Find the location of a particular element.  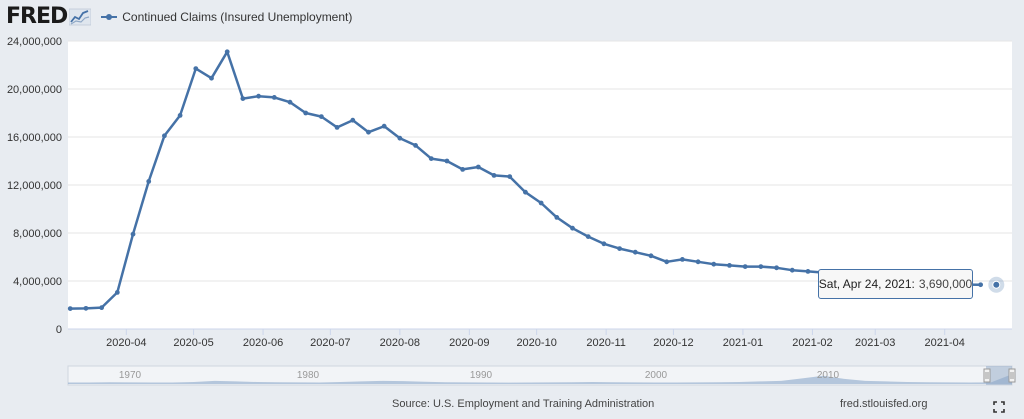

fullscreen-icon is located at coordinates (999, 407).